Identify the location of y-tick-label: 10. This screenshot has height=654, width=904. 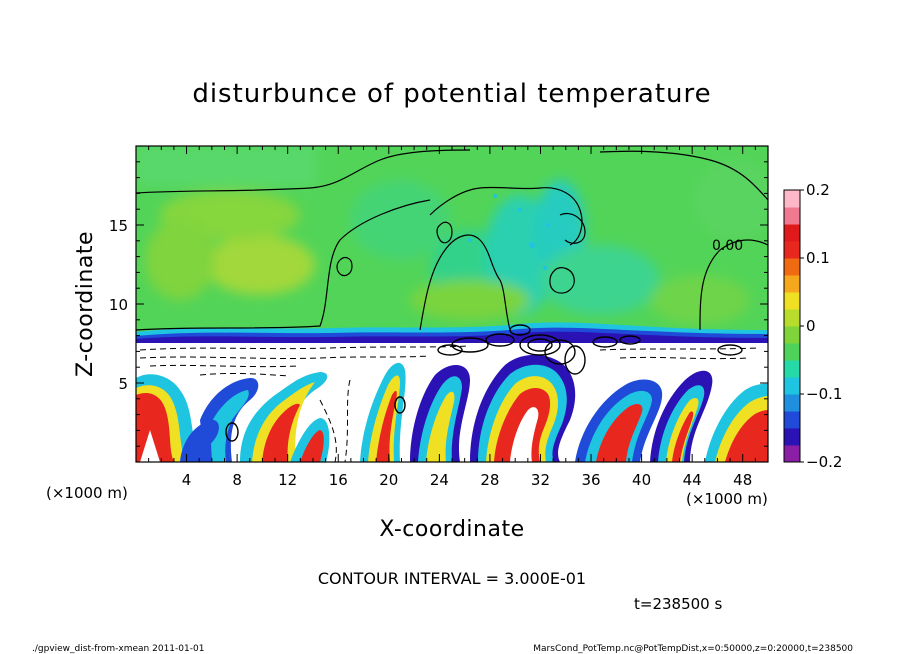
(118, 305).